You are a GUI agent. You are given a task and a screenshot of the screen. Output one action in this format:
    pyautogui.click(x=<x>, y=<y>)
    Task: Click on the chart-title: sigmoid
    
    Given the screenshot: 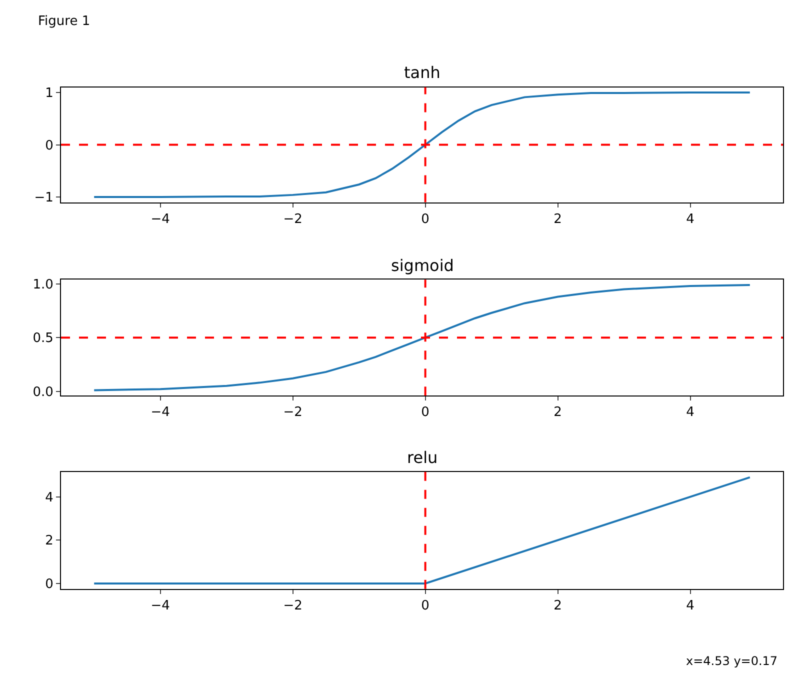 What is the action you would take?
    pyautogui.click(x=422, y=265)
    